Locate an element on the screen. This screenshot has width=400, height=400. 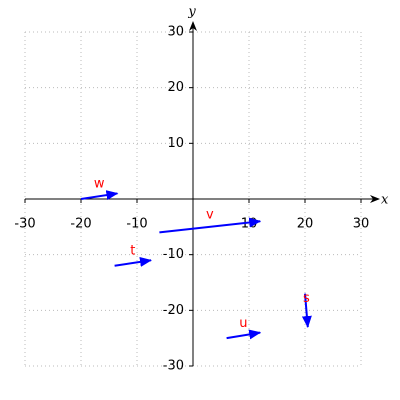
y-tick-label: 10 is located at coordinates (175, 143).